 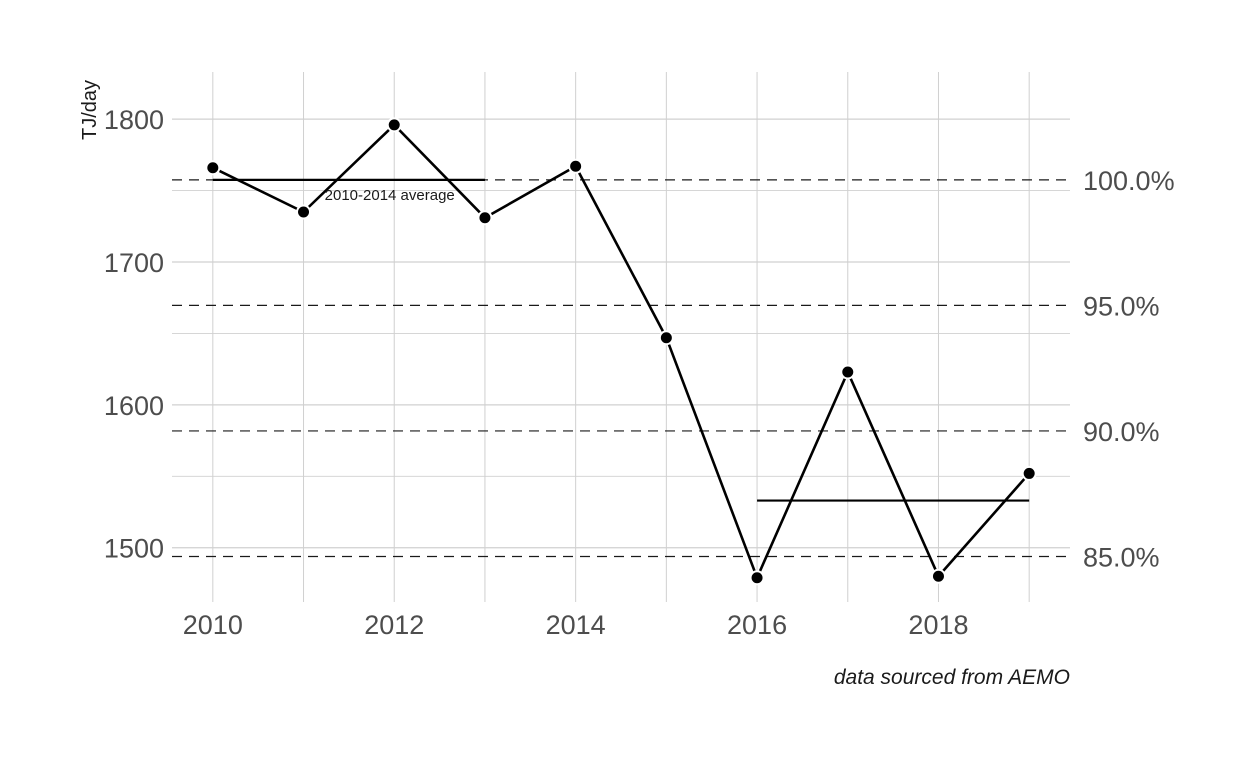 I want to click on y-tick-label: 1800, so click(x=134, y=120).